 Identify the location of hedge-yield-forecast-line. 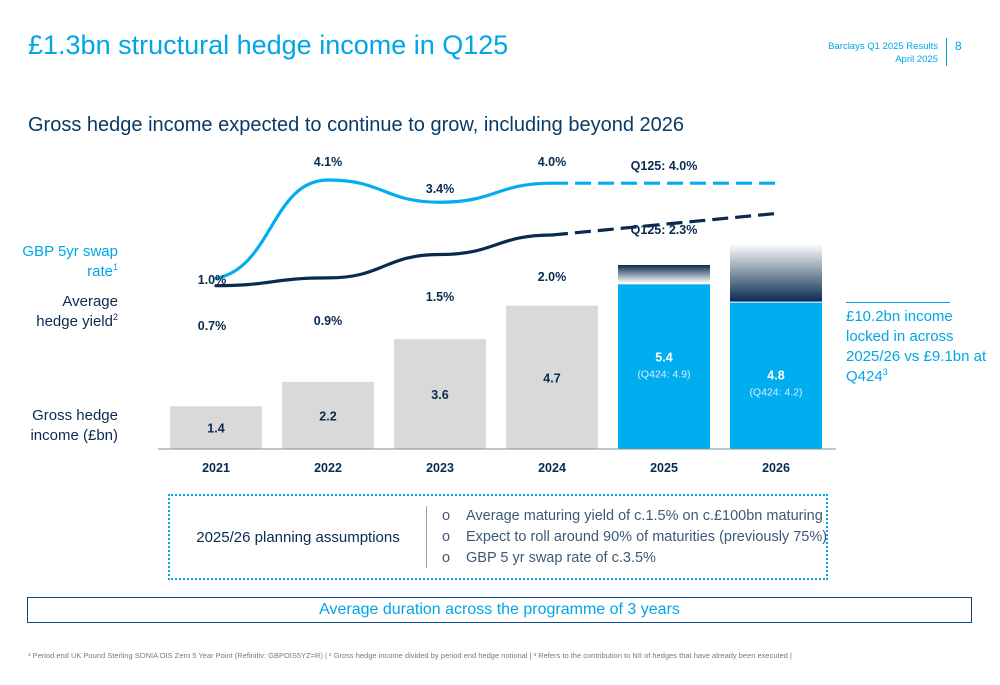
(665, 224).